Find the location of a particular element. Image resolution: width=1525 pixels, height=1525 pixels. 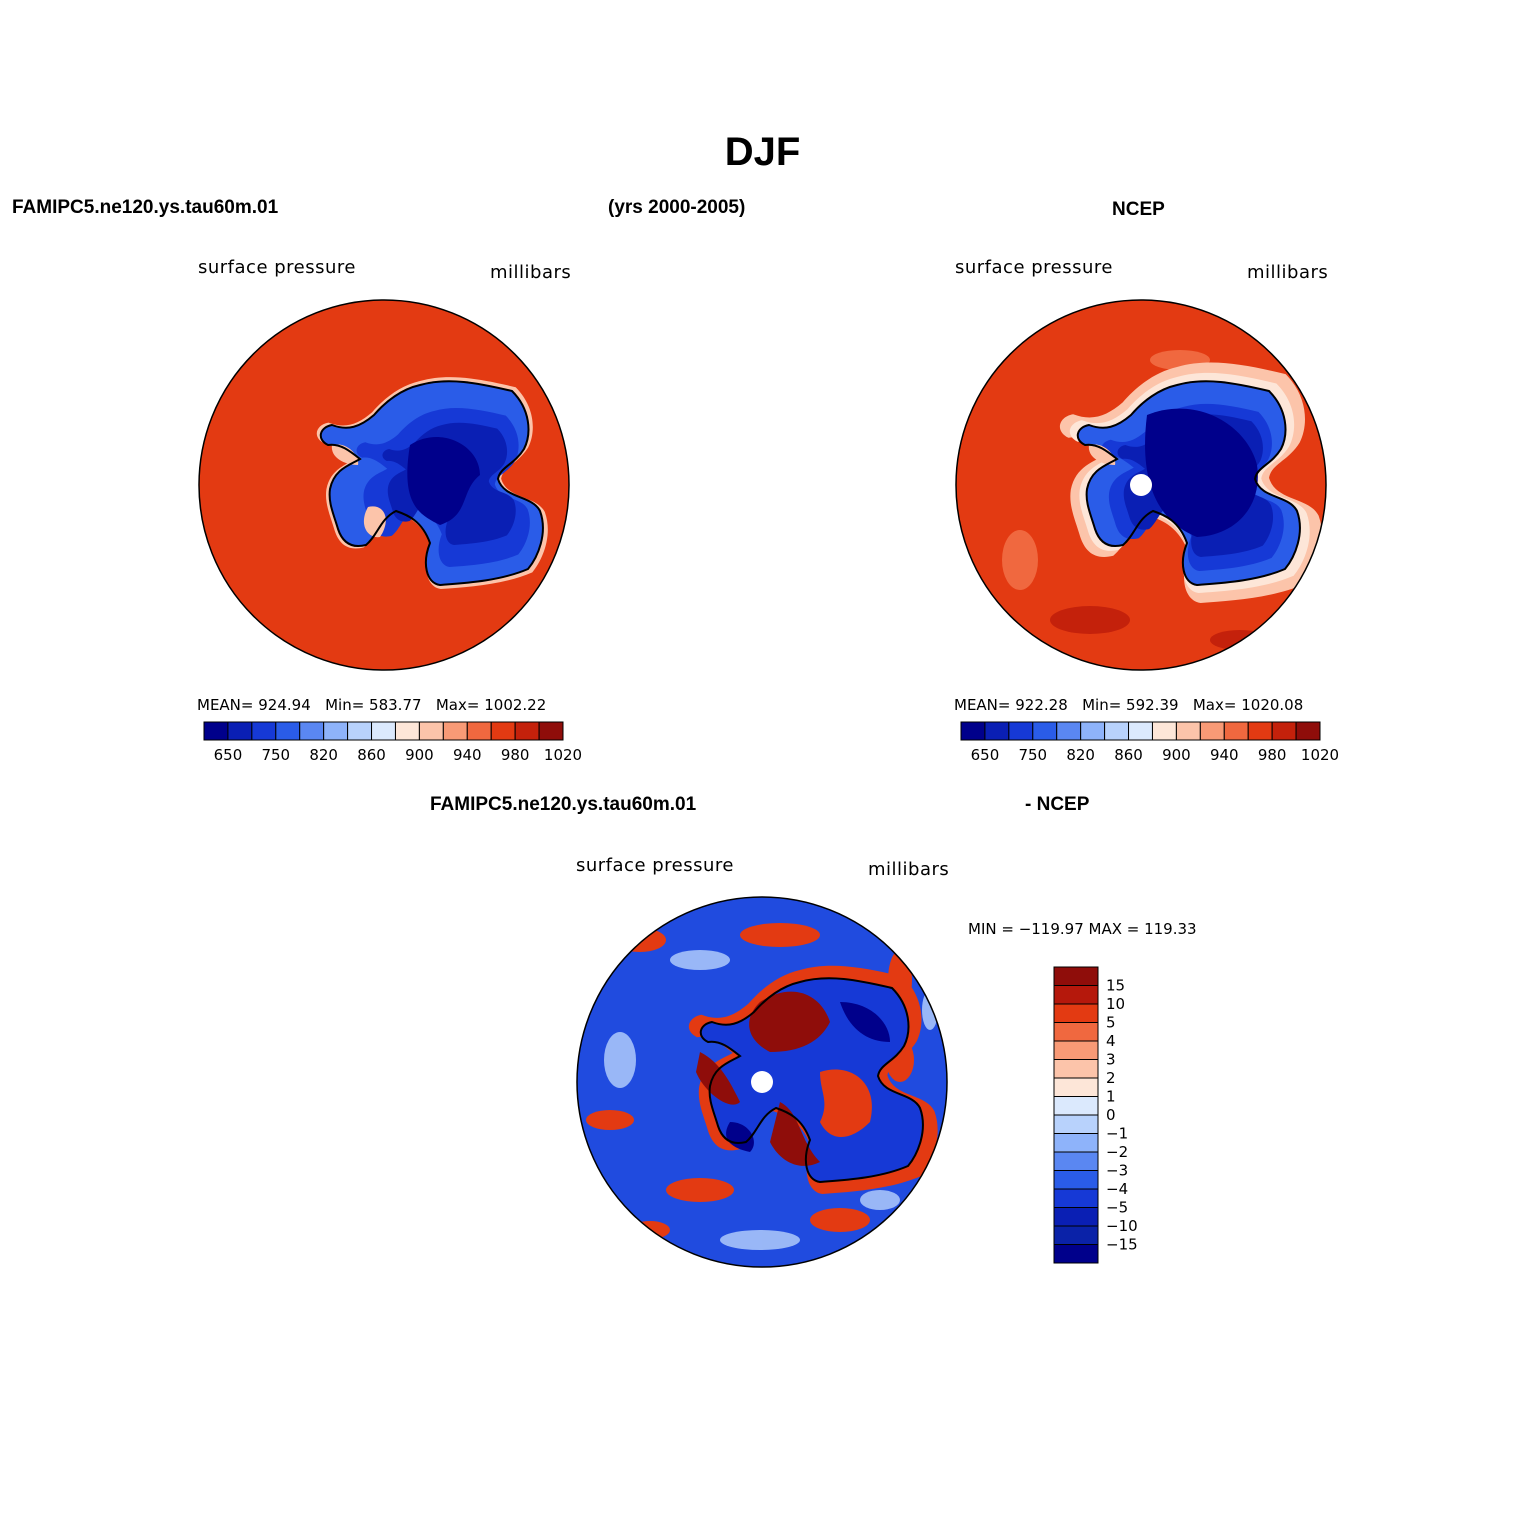

colorbar-difference-tick-label: 2 is located at coordinates (1111, 1078).